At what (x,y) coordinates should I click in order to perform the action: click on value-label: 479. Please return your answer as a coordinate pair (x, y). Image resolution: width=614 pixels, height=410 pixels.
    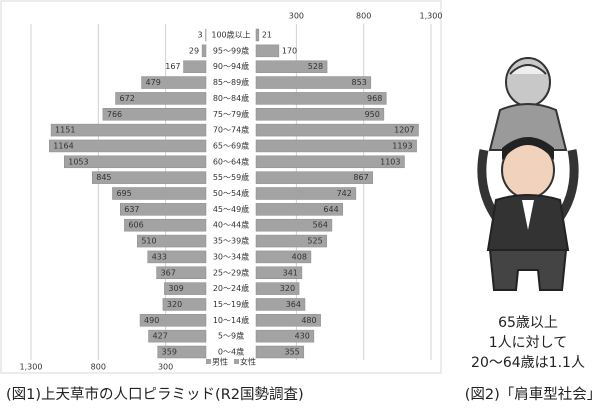
    Looking at the image, I should click on (153, 82).